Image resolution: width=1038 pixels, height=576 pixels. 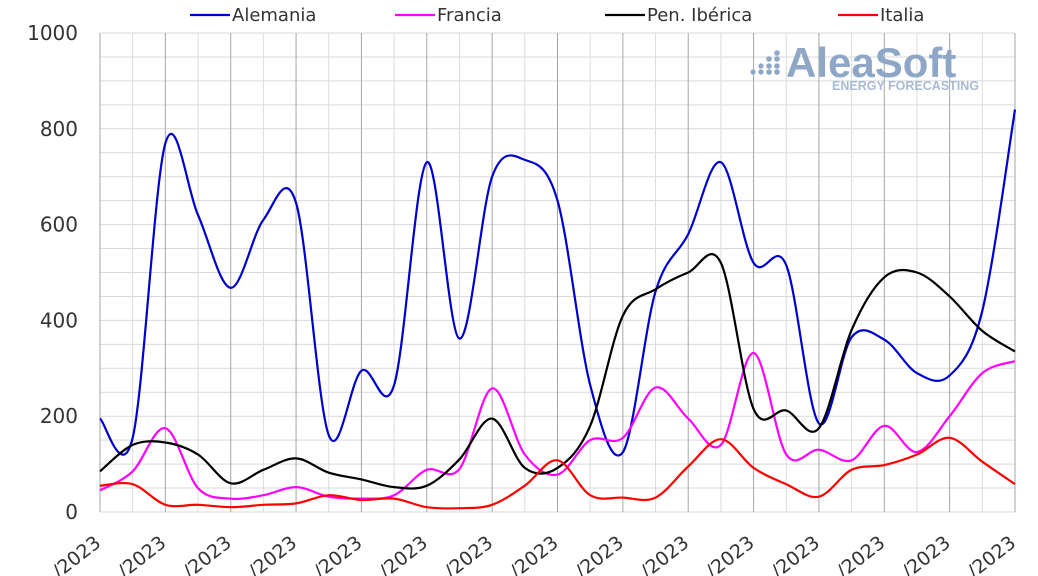 What do you see at coordinates (557, 15) in the screenshot?
I see `legend: Alemania Francia Pen. Ibérica Italia` at bounding box center [557, 15].